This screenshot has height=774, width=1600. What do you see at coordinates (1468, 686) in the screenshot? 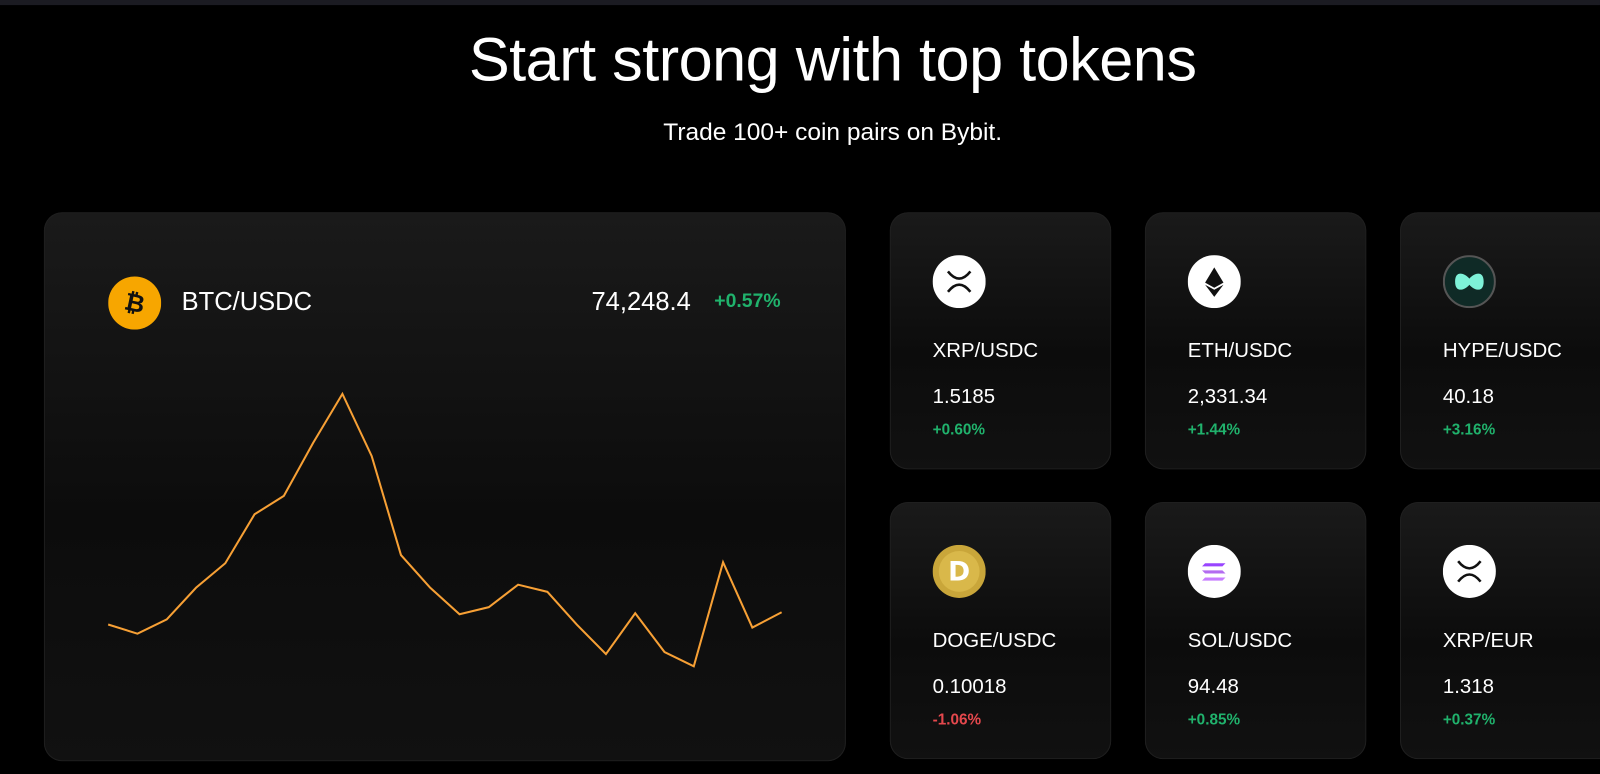
I see `price: 1.318` at bounding box center [1468, 686].